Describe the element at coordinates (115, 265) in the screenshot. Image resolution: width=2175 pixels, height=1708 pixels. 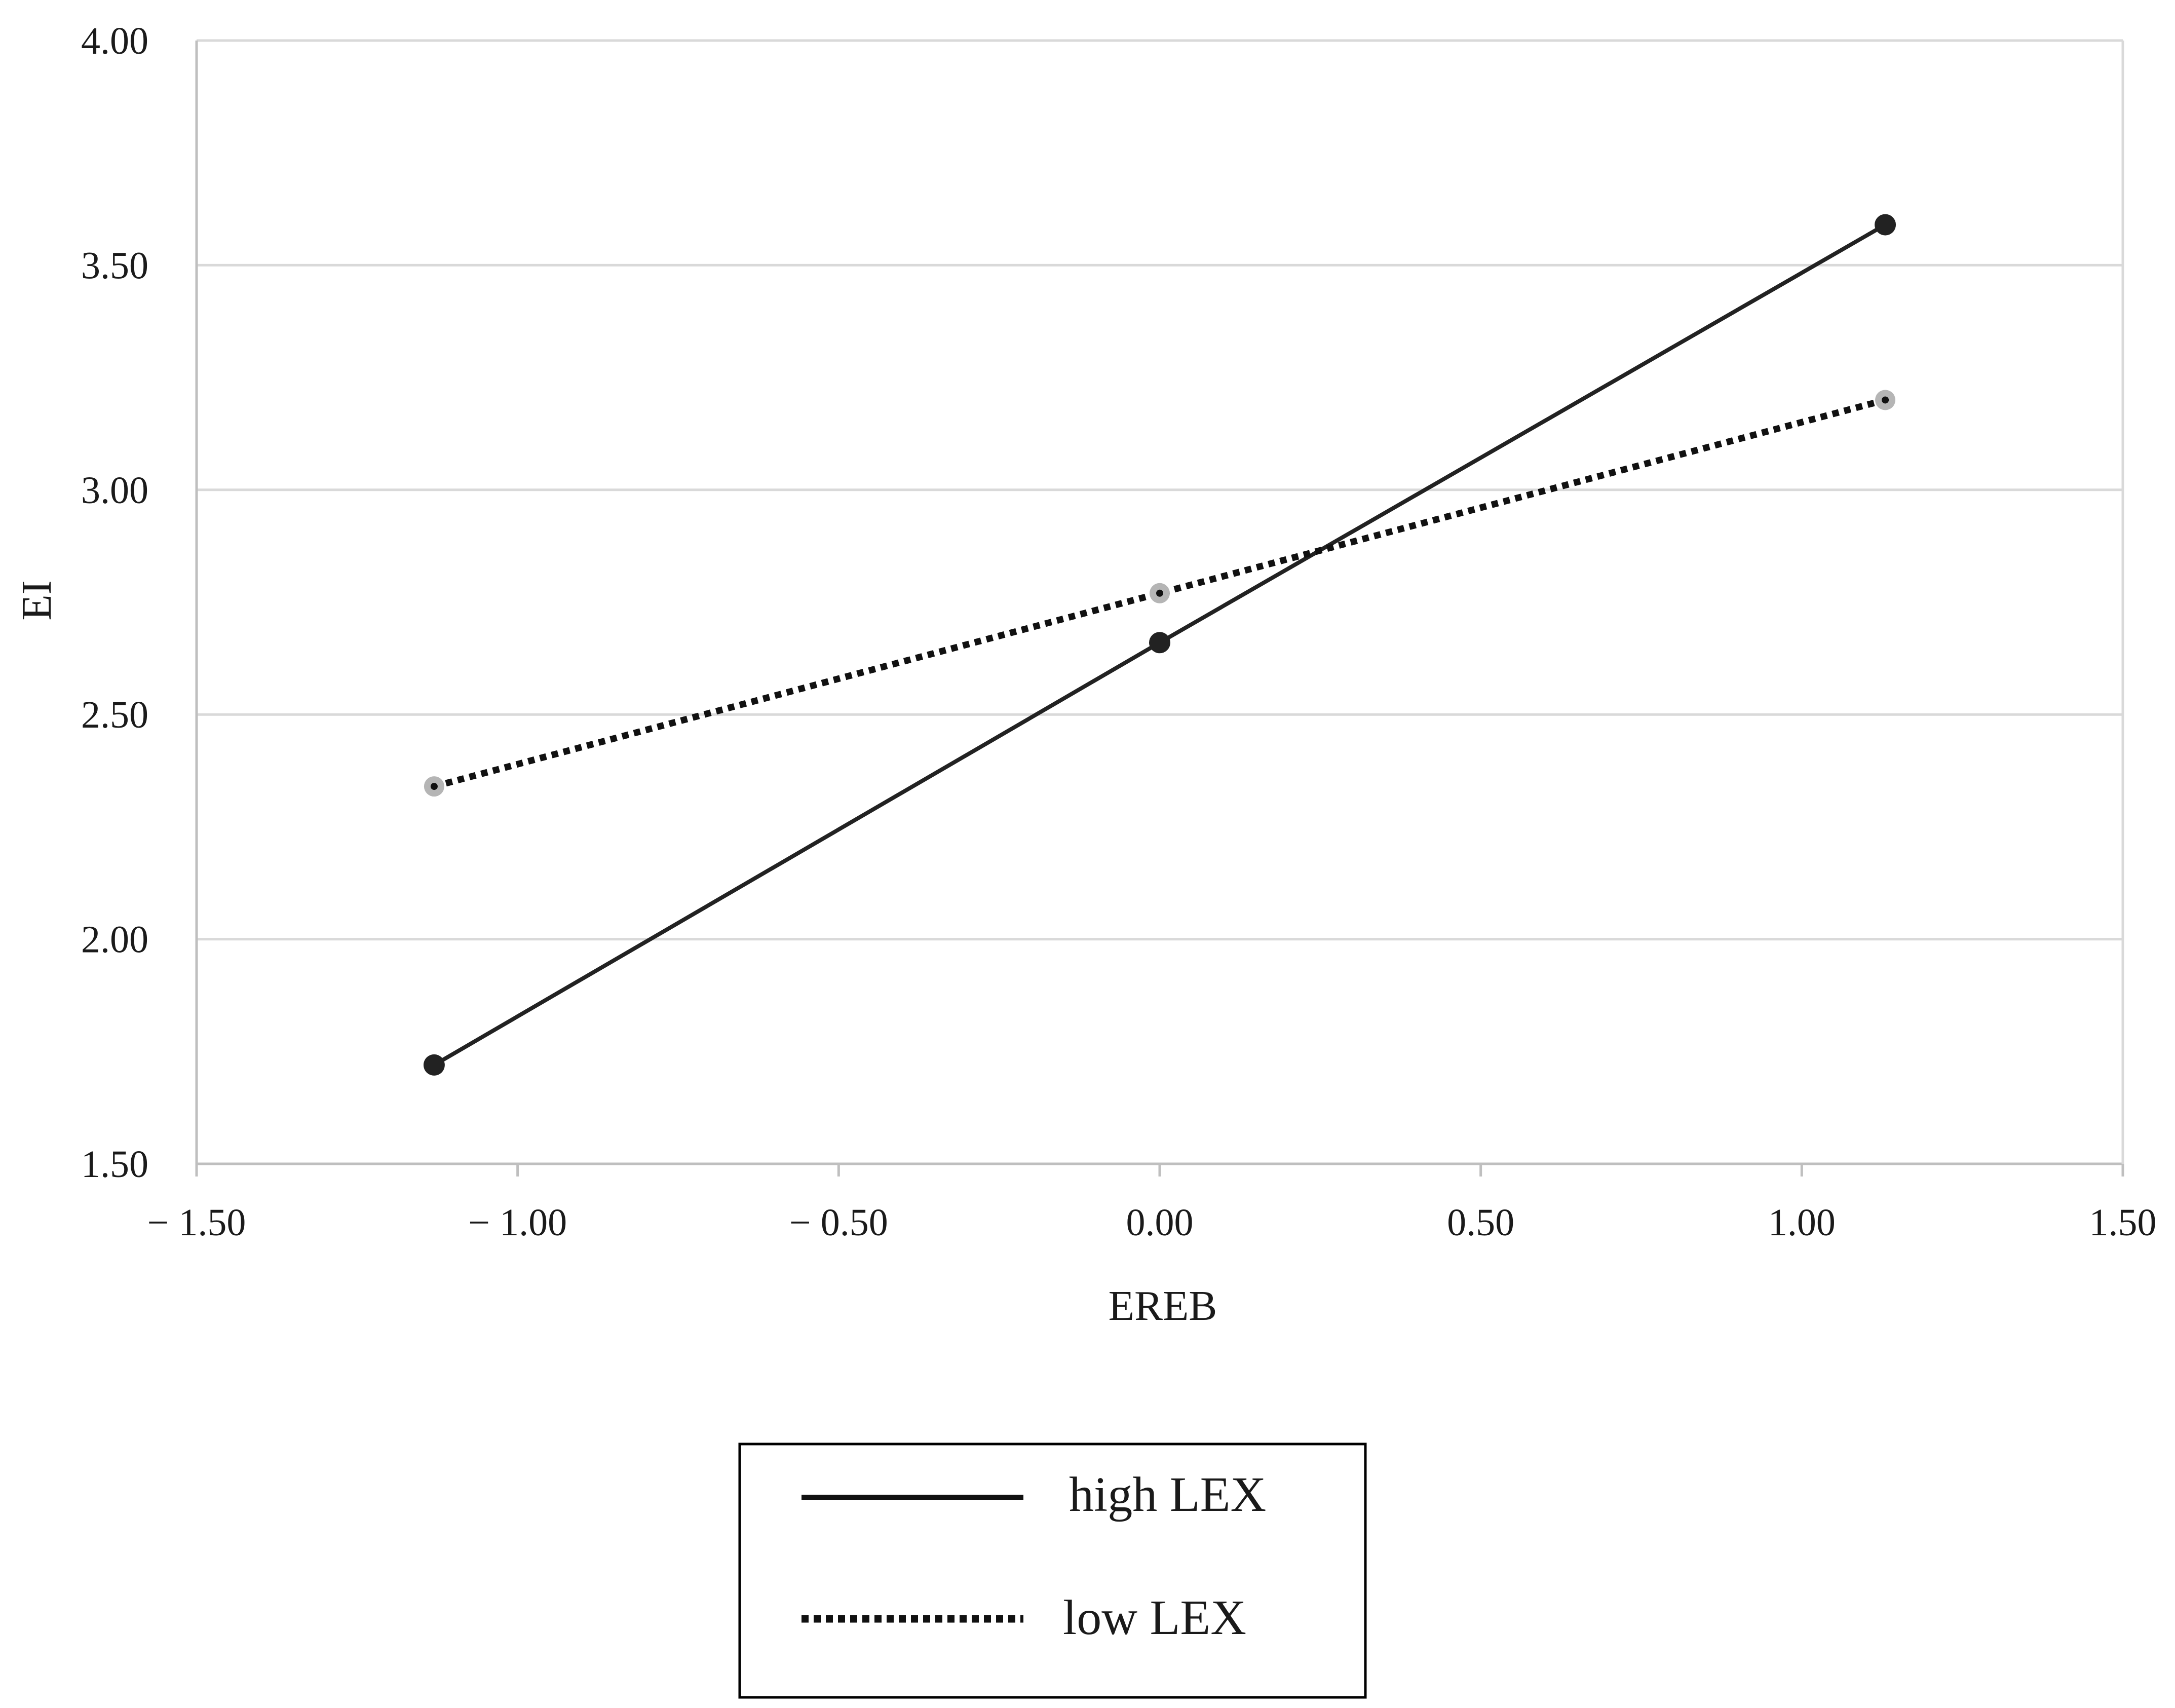
I see `y-tick-label: 3.50` at that location.